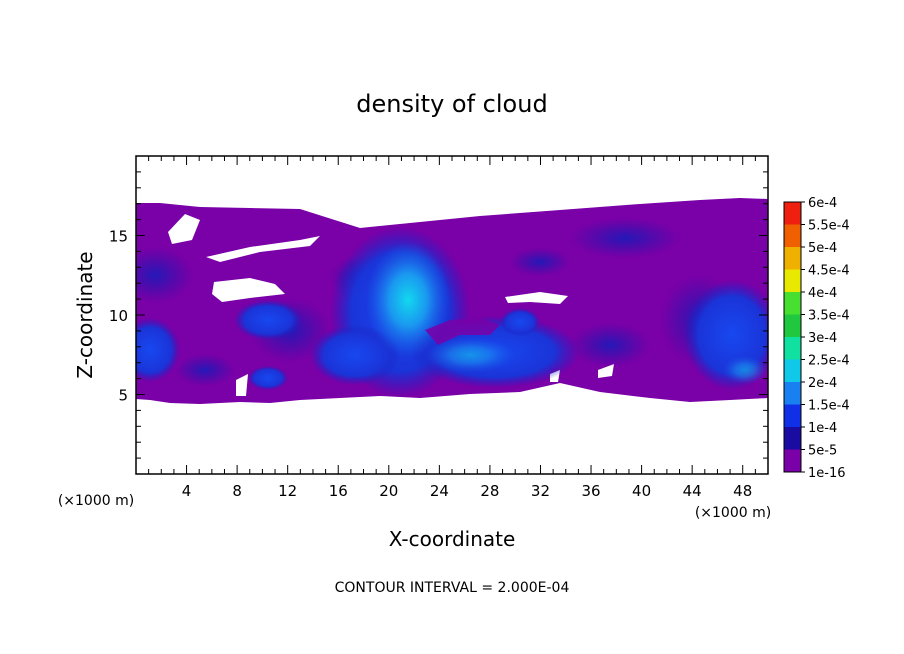 Image resolution: width=904 pixels, height=654 pixels. Describe the element at coordinates (462, 331) in the screenshot. I see `core-intrusion` at that location.